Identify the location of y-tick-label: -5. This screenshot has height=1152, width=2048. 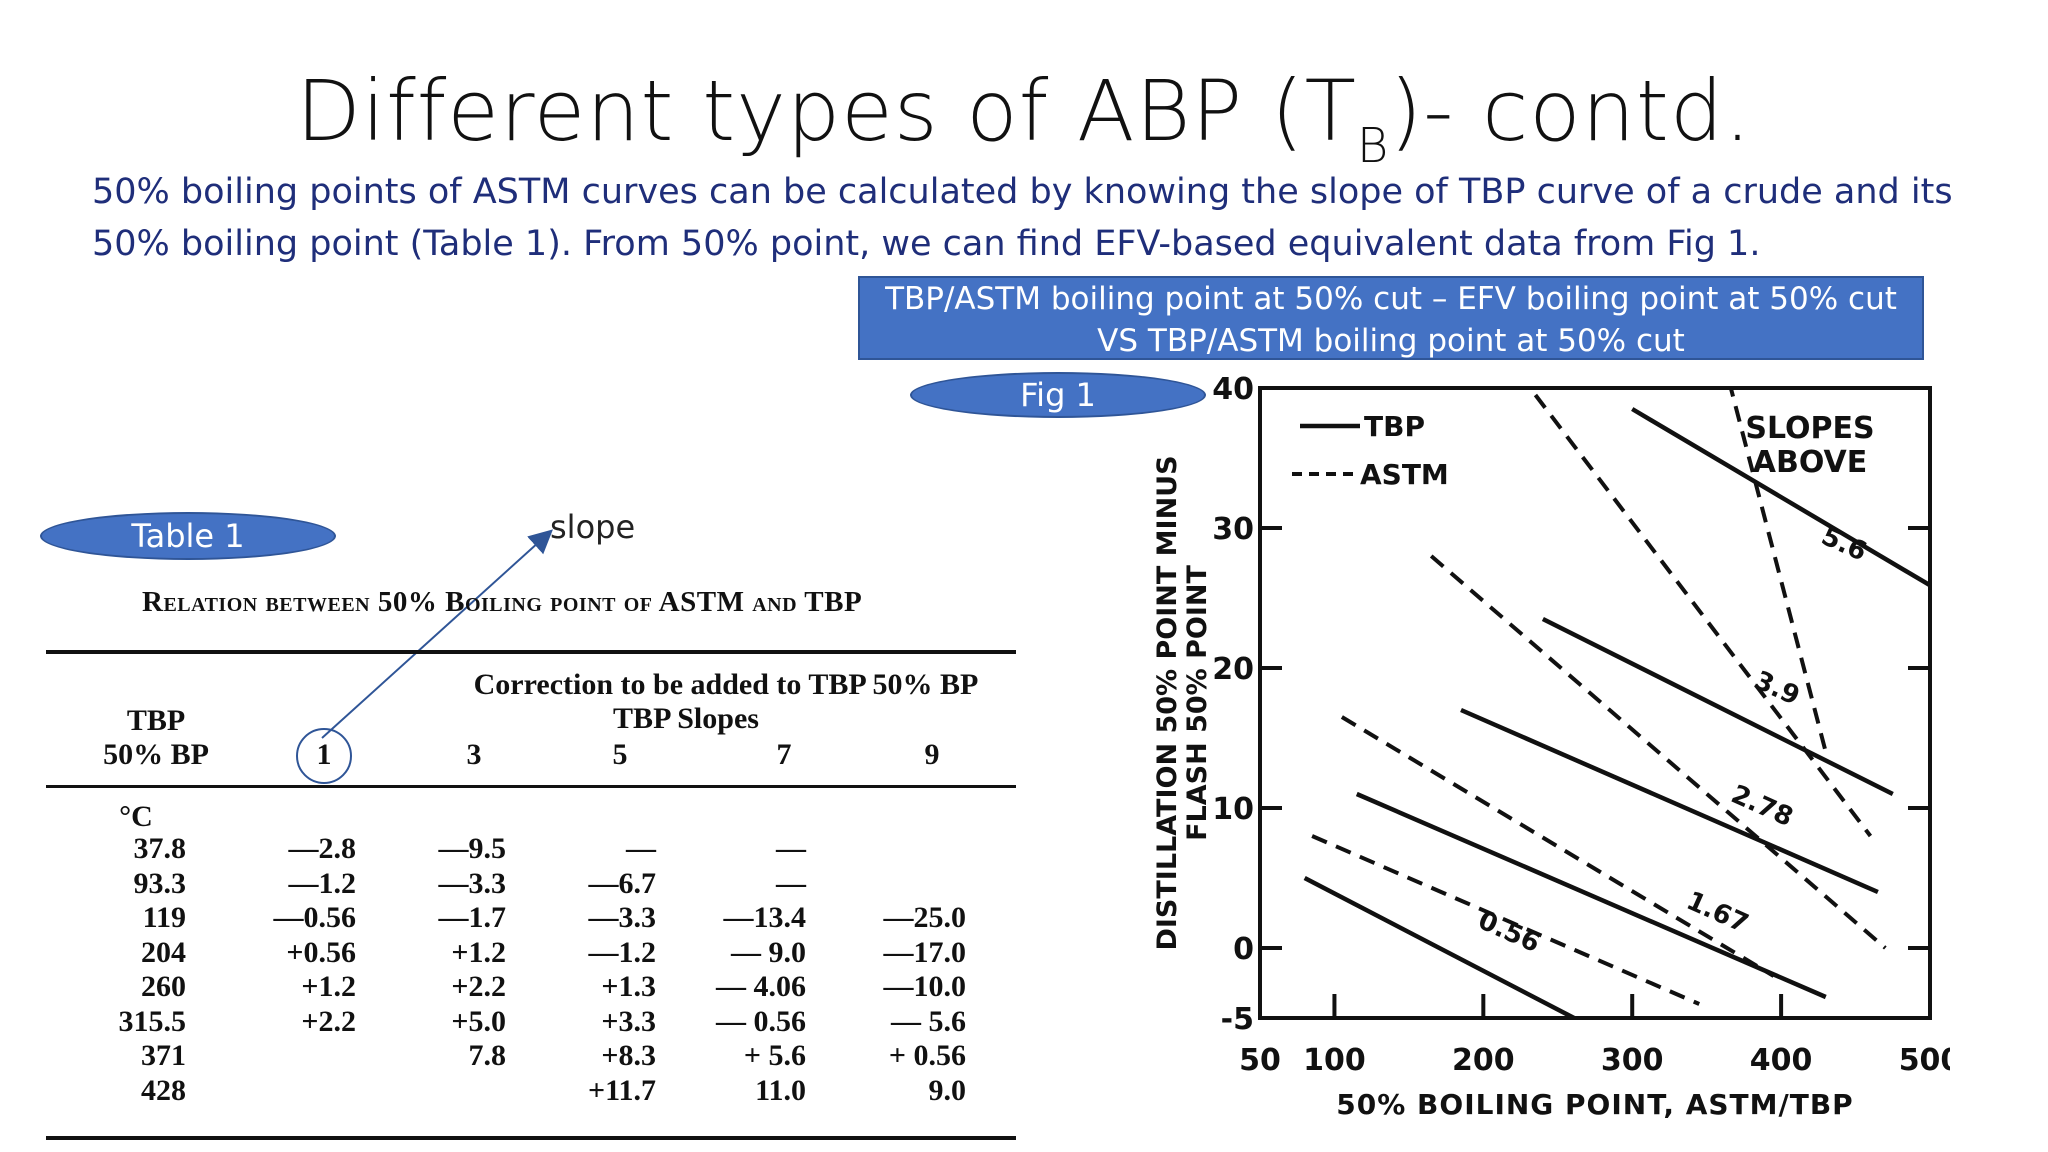
(1237, 1019).